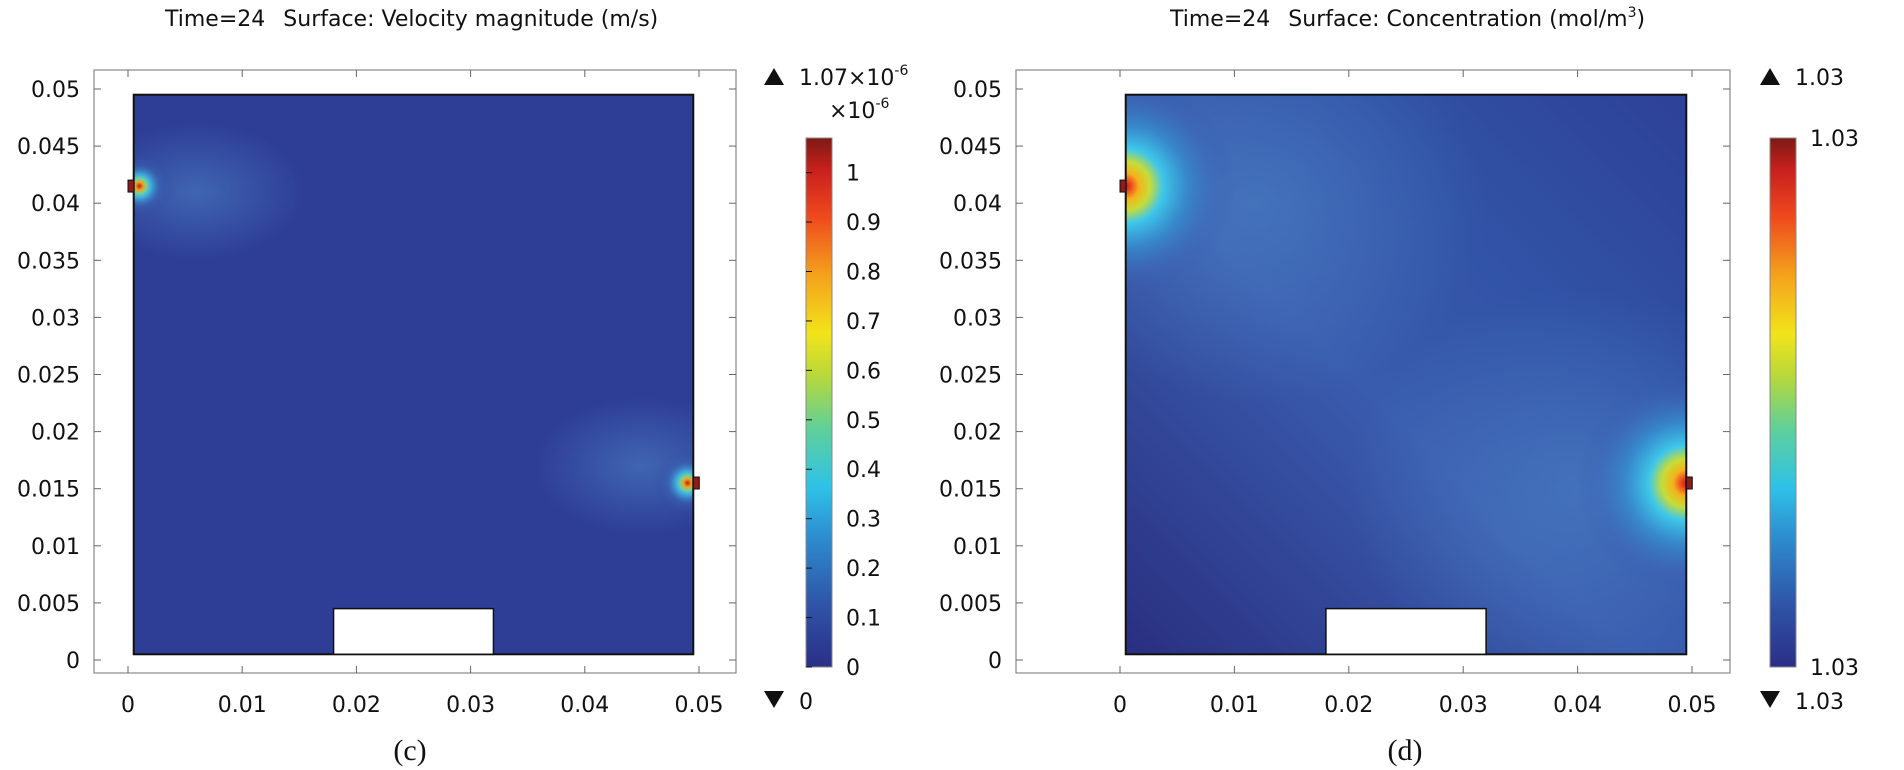  I want to click on colorbar-tick-label: 0.5, so click(863, 421).